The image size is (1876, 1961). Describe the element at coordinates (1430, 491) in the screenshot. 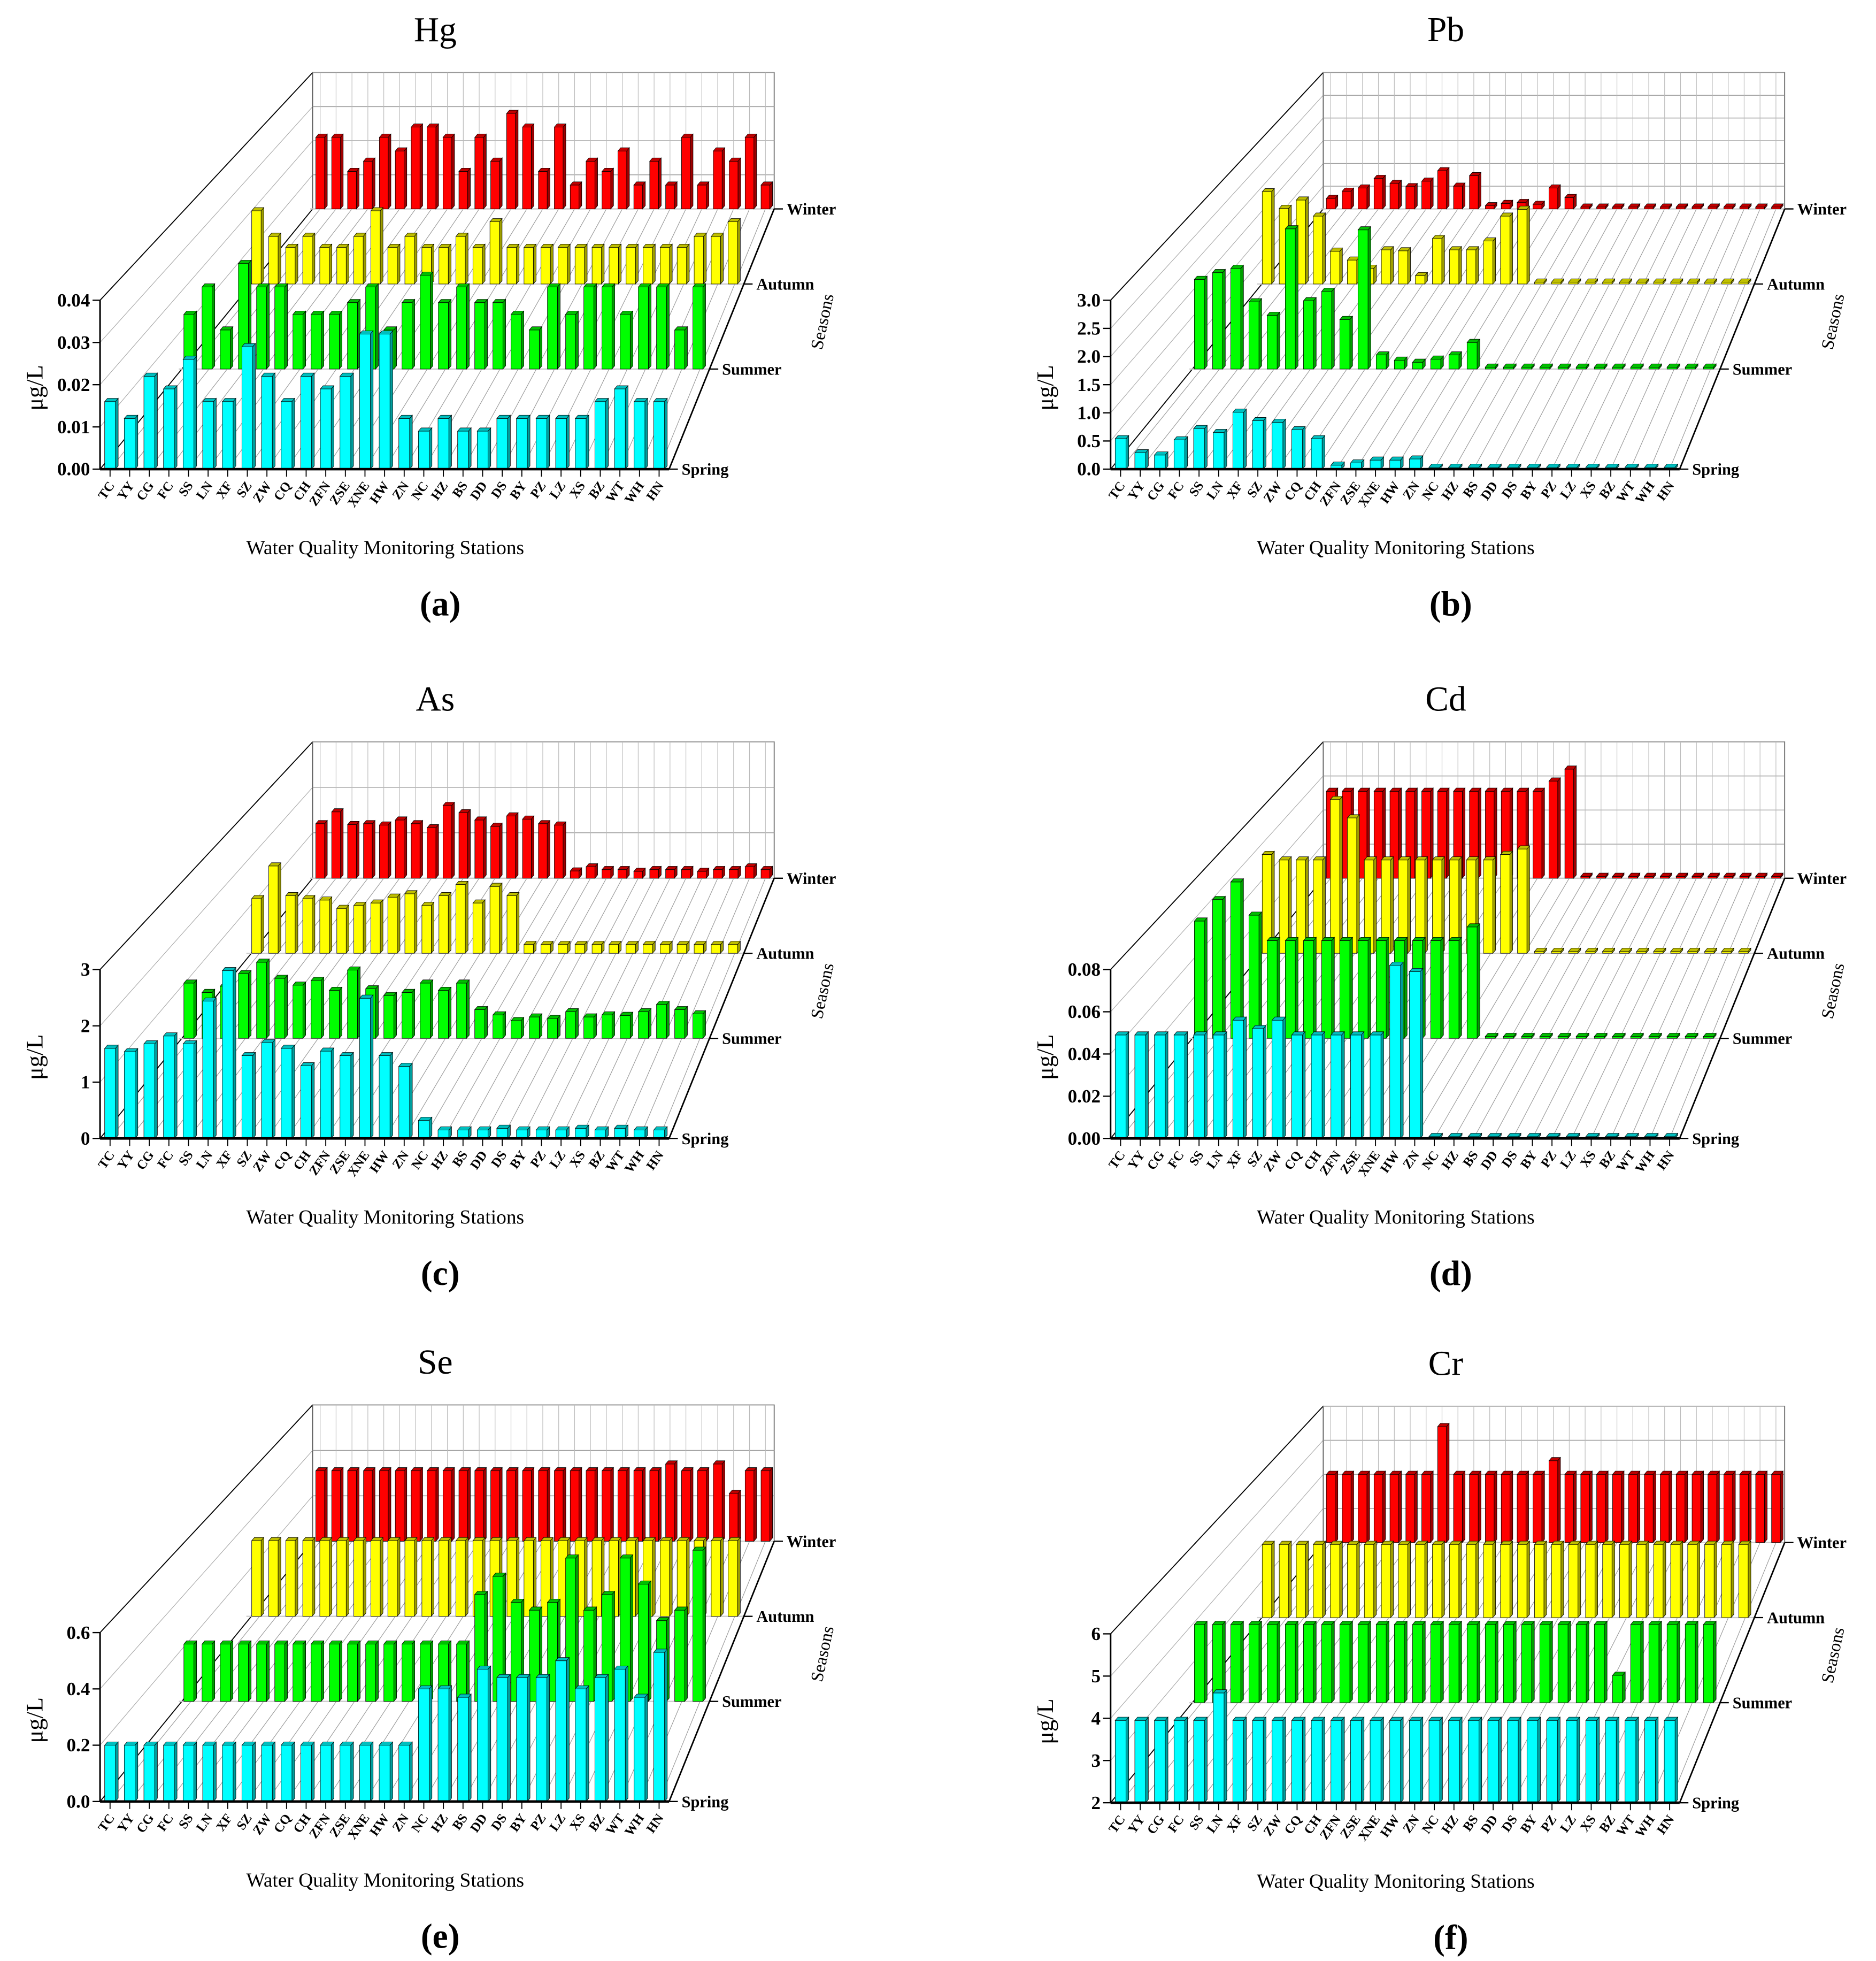

I see `station-label: NC` at that location.